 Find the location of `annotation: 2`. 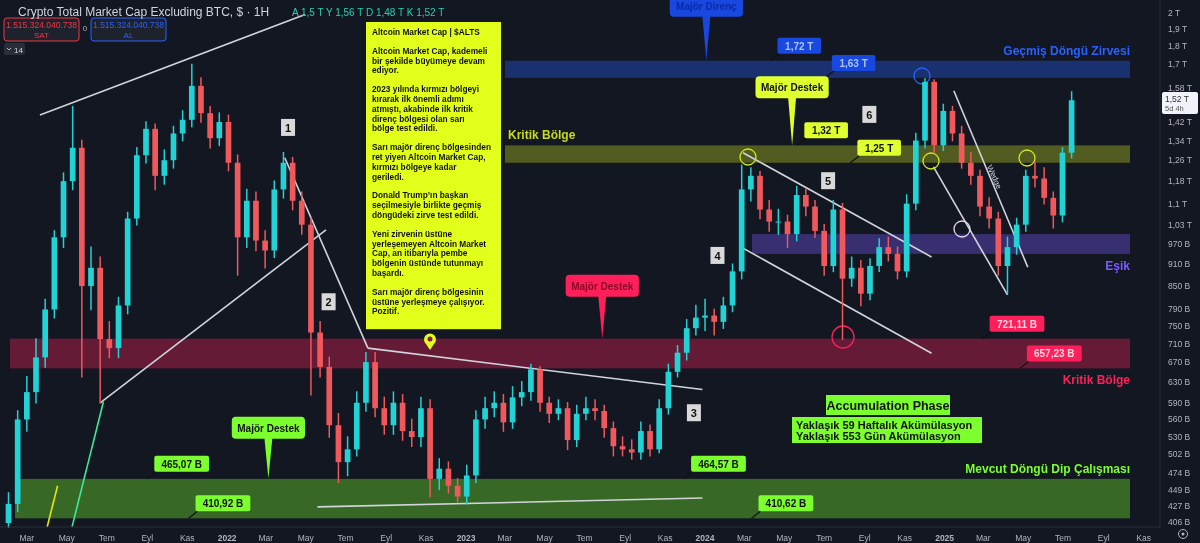

annotation: 2 is located at coordinates (328, 302).